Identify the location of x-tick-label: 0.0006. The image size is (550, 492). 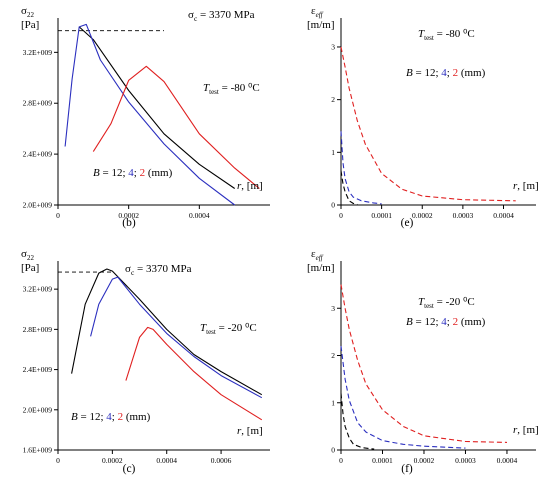
(221, 460).